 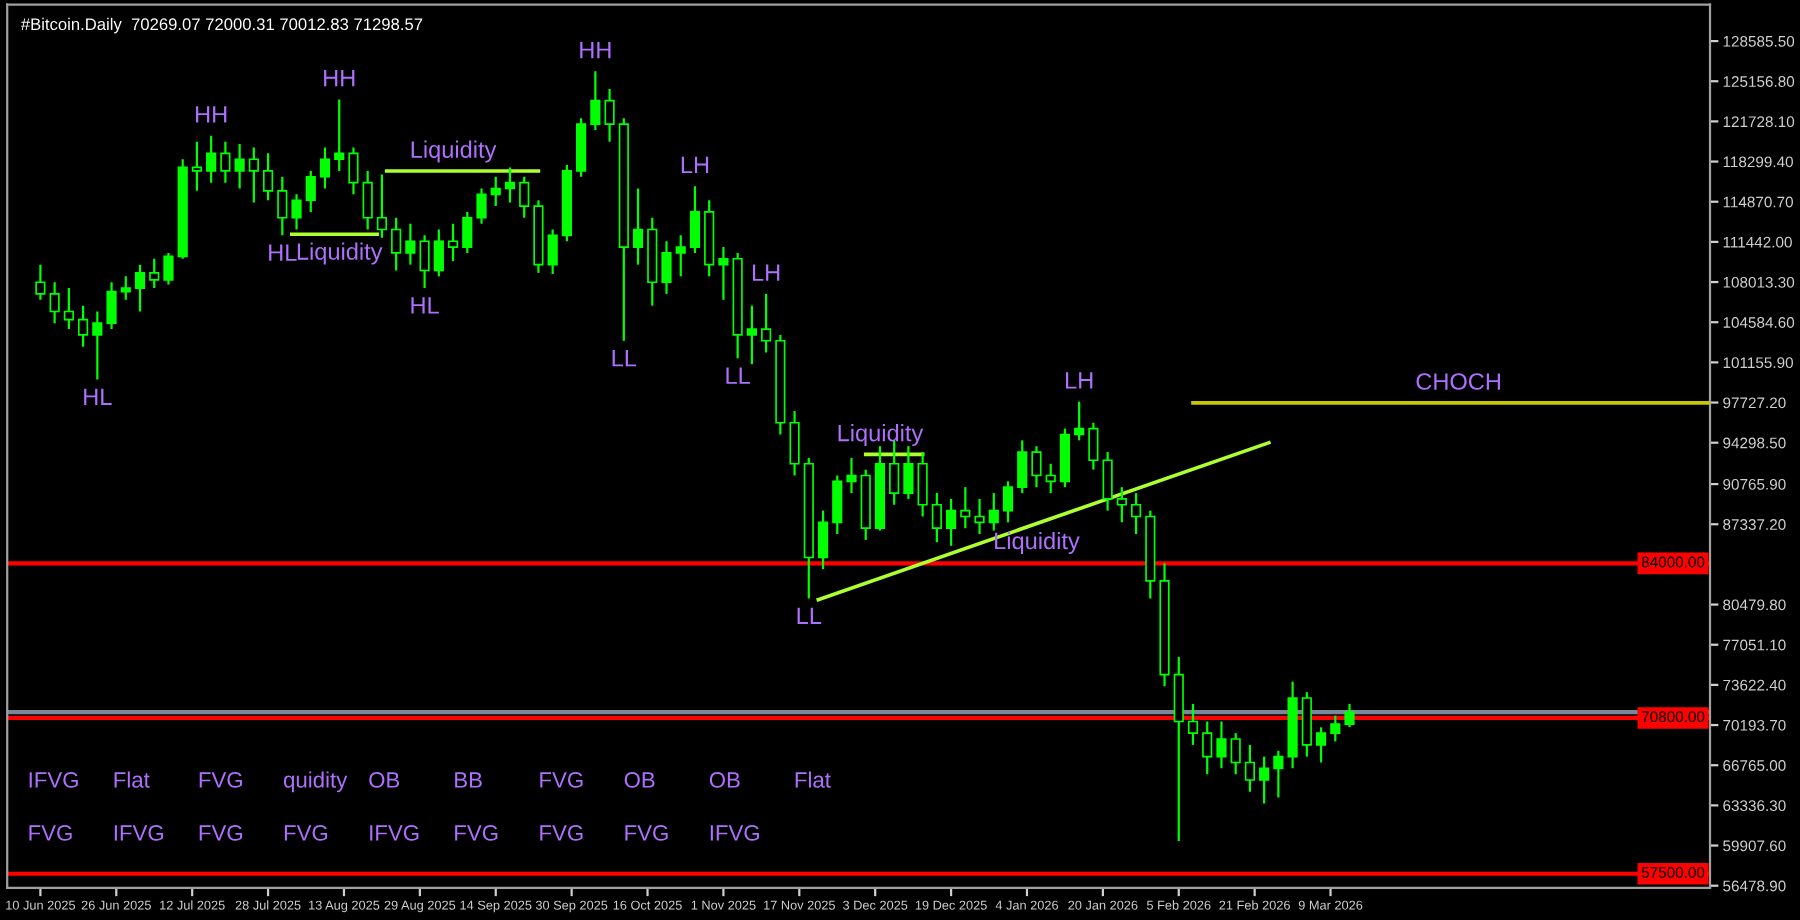 I want to click on annotation: LL, so click(x=738, y=375).